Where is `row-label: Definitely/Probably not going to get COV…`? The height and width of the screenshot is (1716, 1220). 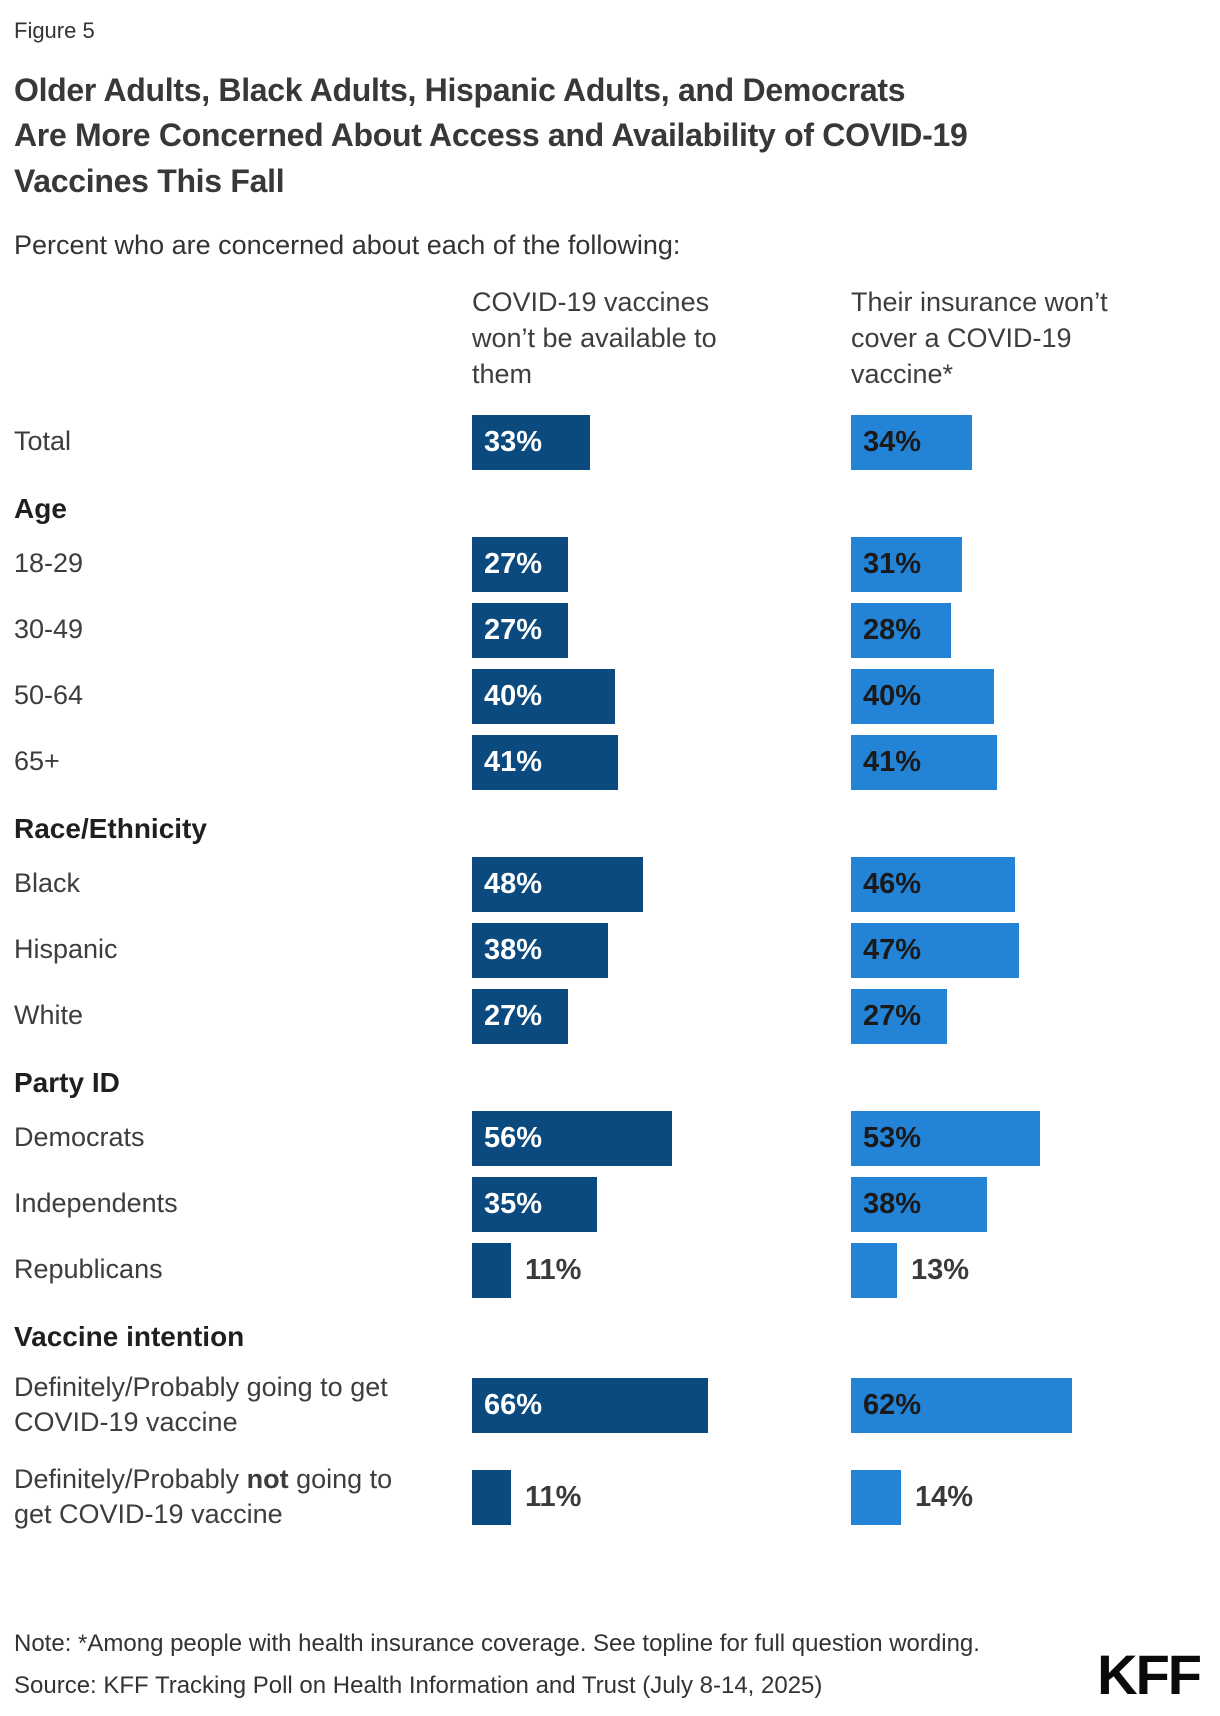
row-label: Definitely/Probably not going to get COV… is located at coordinates (243, 1497).